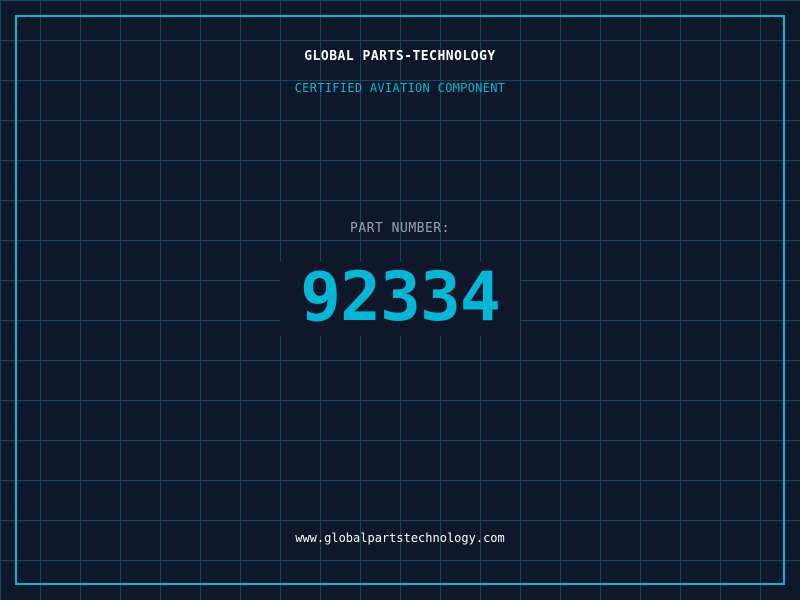  I want to click on part-number-value: 92334, so click(400, 297).